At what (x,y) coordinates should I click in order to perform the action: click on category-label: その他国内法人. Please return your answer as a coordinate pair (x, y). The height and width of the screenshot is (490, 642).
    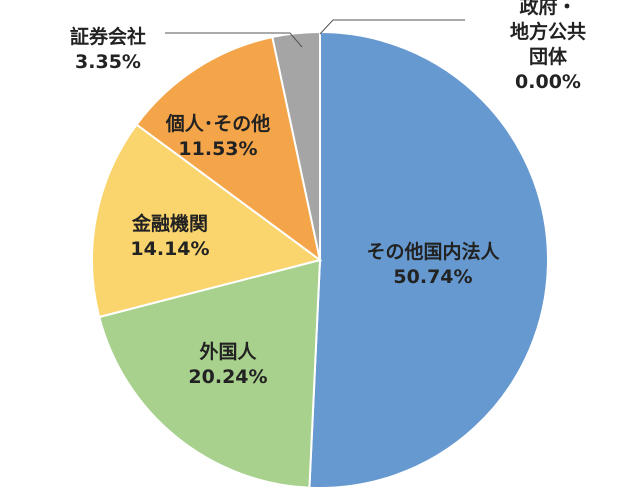
    Looking at the image, I should click on (433, 252).